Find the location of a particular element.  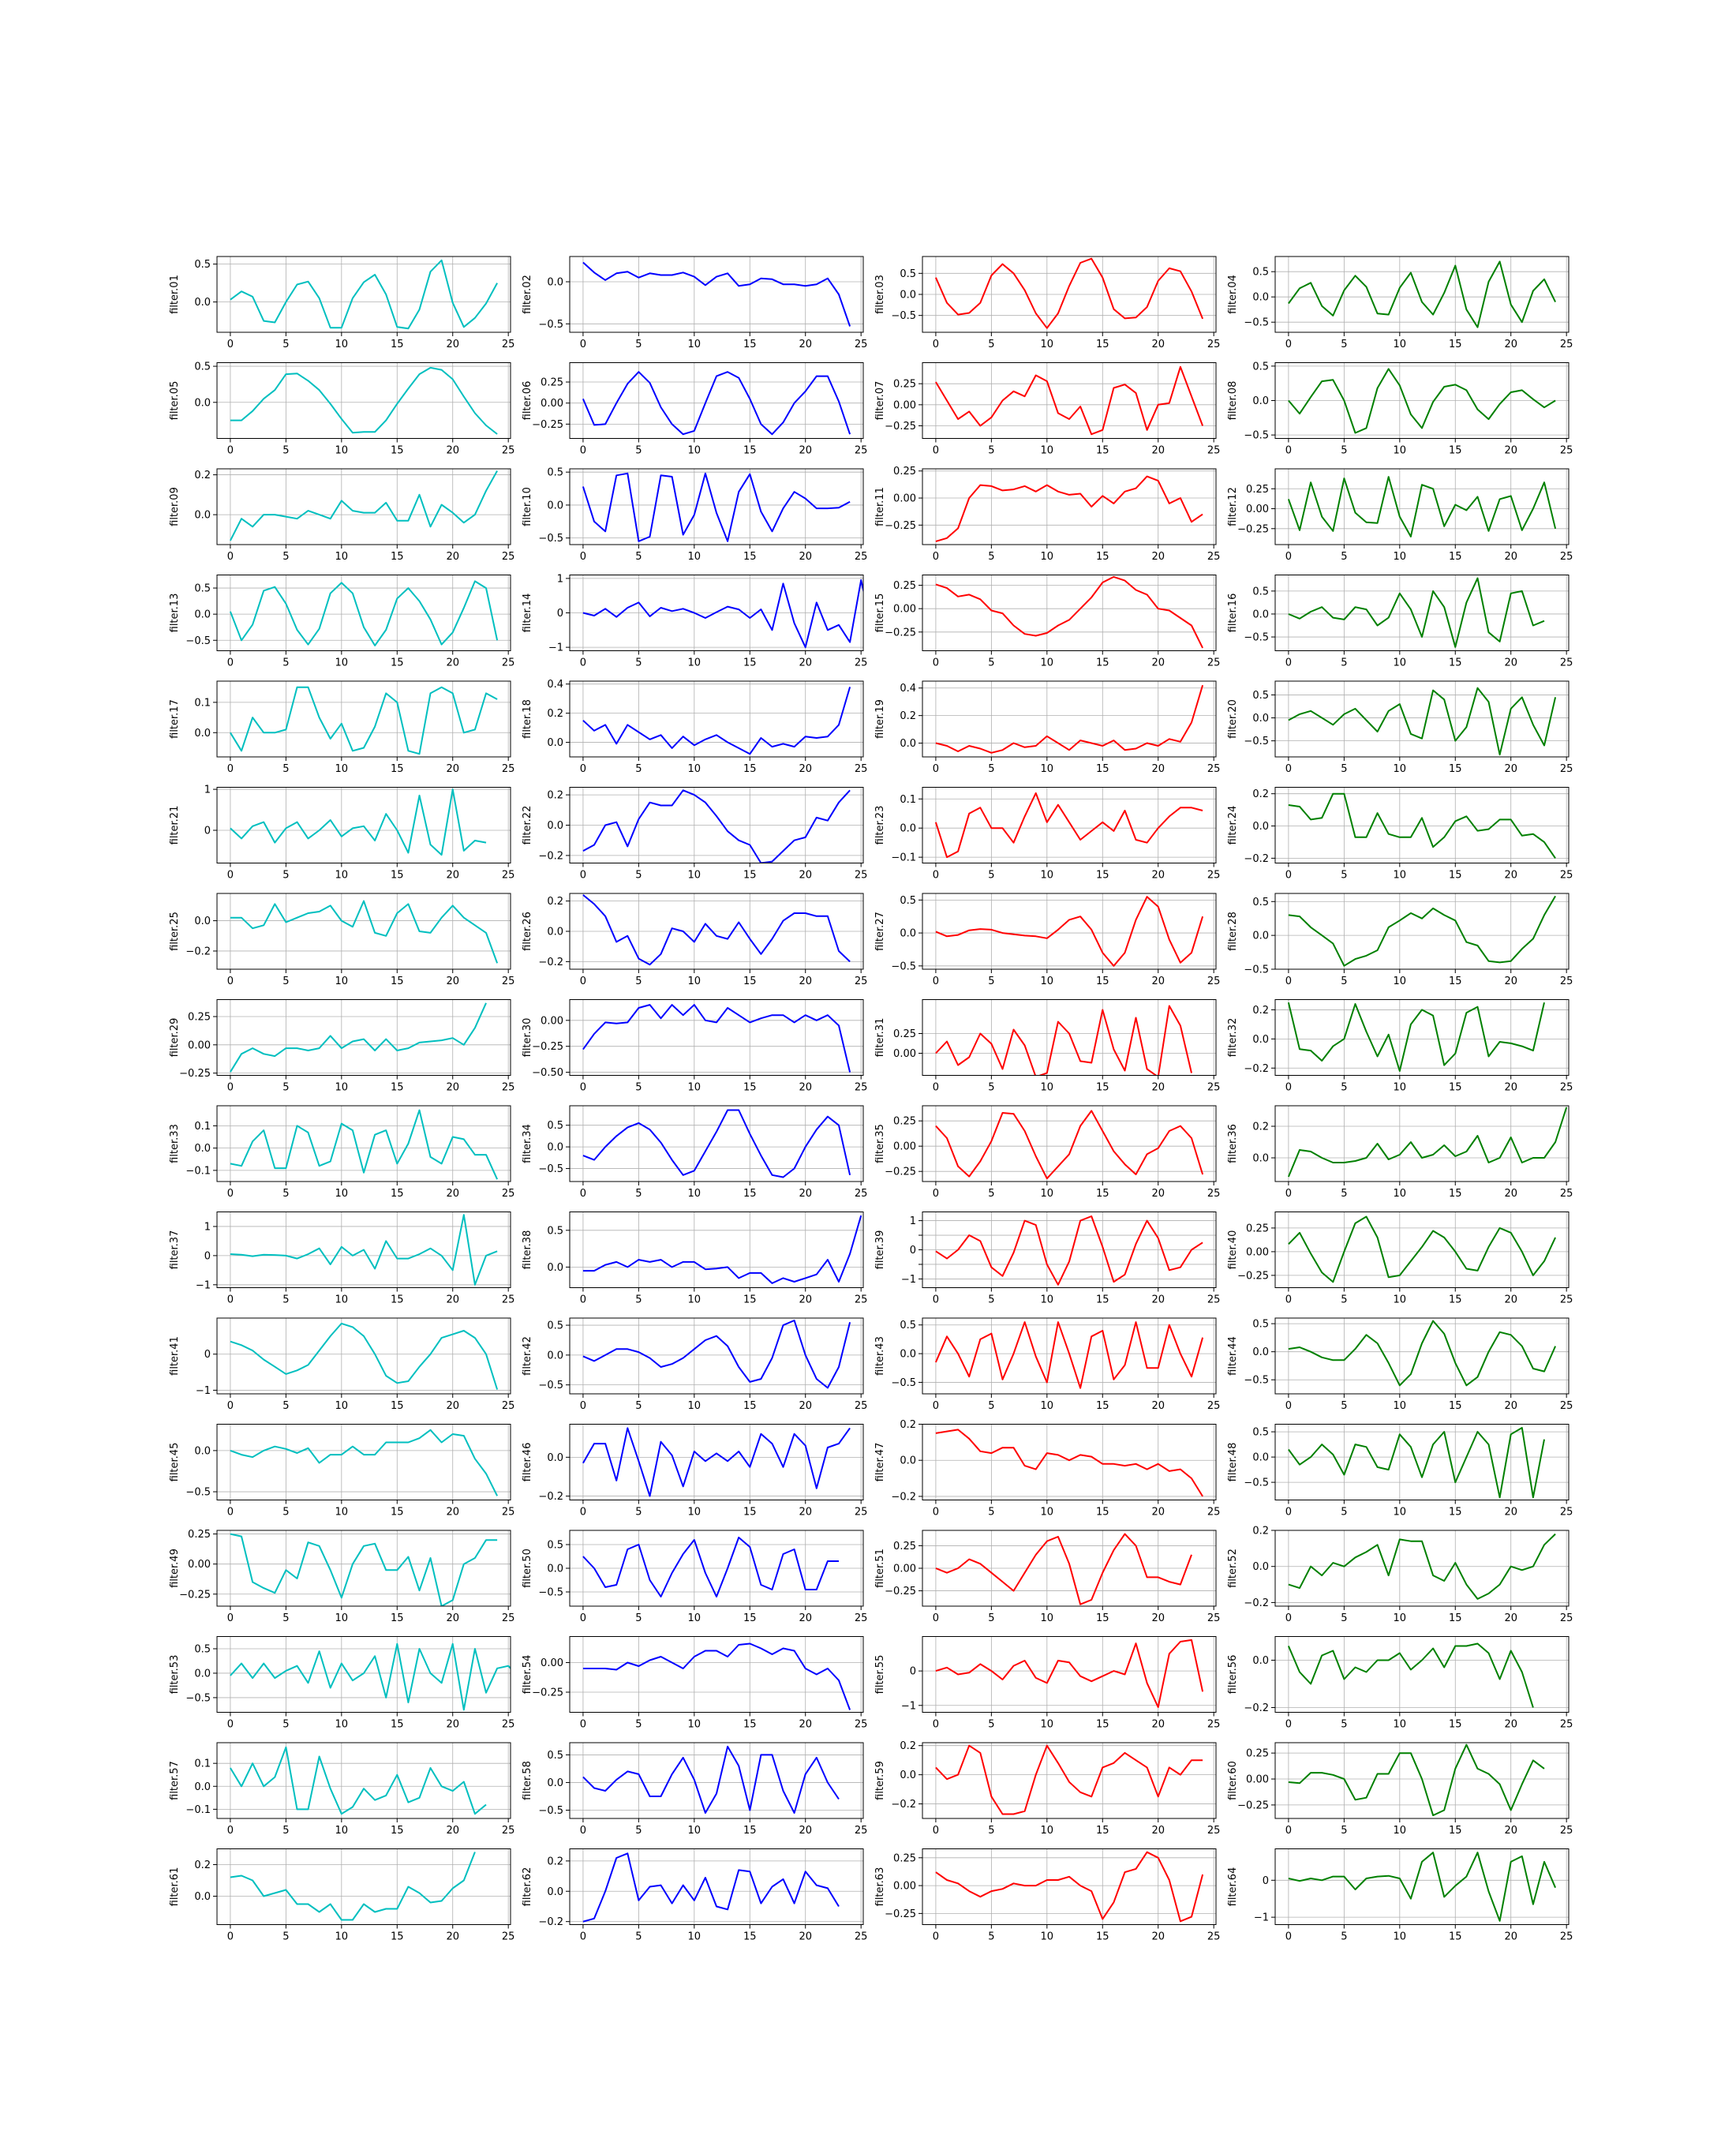

subplot-33: 0 5 10 15 20 25 −0.1 0.0 0.1 filter.33 is located at coordinates (341, 1152).